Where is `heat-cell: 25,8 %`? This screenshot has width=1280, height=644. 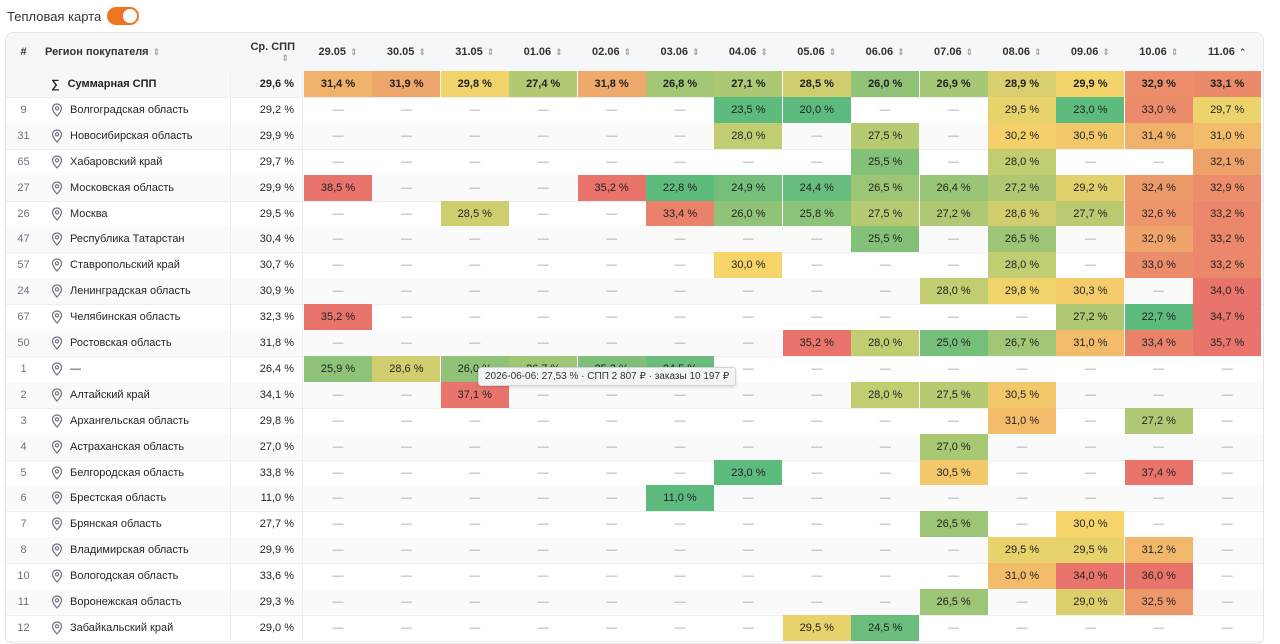 heat-cell: 25,8 % is located at coordinates (816, 213).